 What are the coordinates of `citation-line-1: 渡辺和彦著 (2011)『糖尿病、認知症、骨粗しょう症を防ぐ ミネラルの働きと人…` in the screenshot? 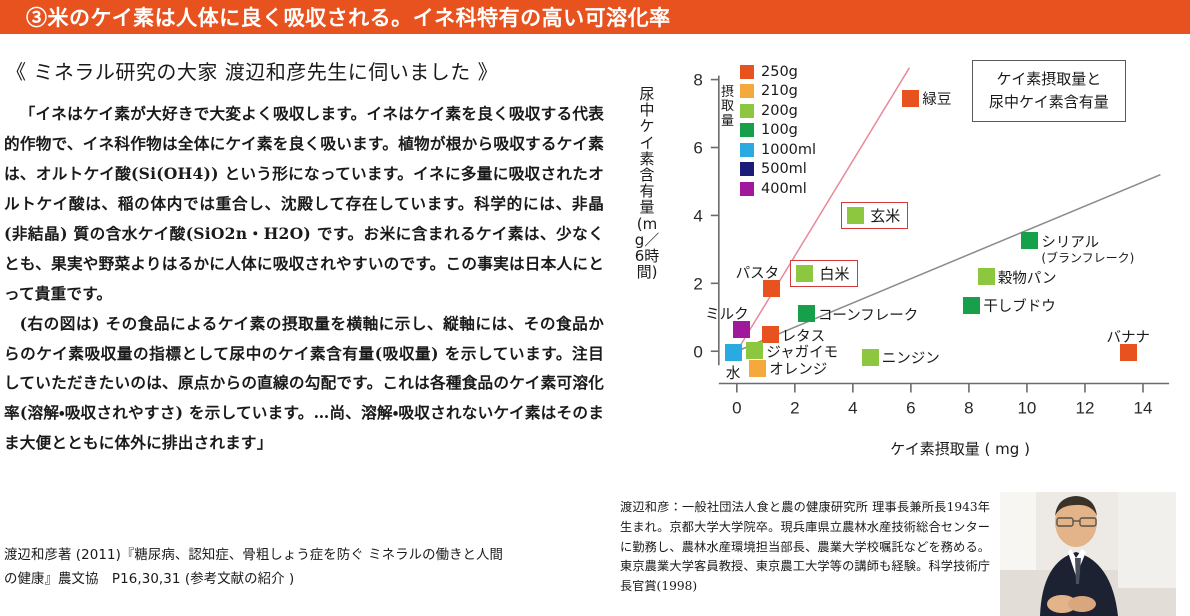 It's located at (254, 555).